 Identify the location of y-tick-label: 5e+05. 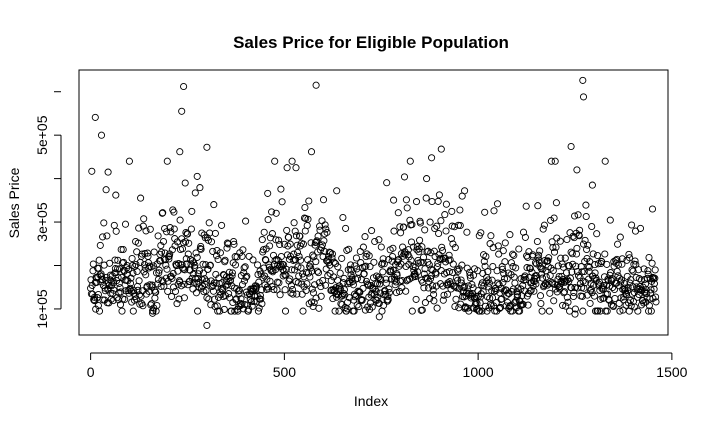
(42, 135).